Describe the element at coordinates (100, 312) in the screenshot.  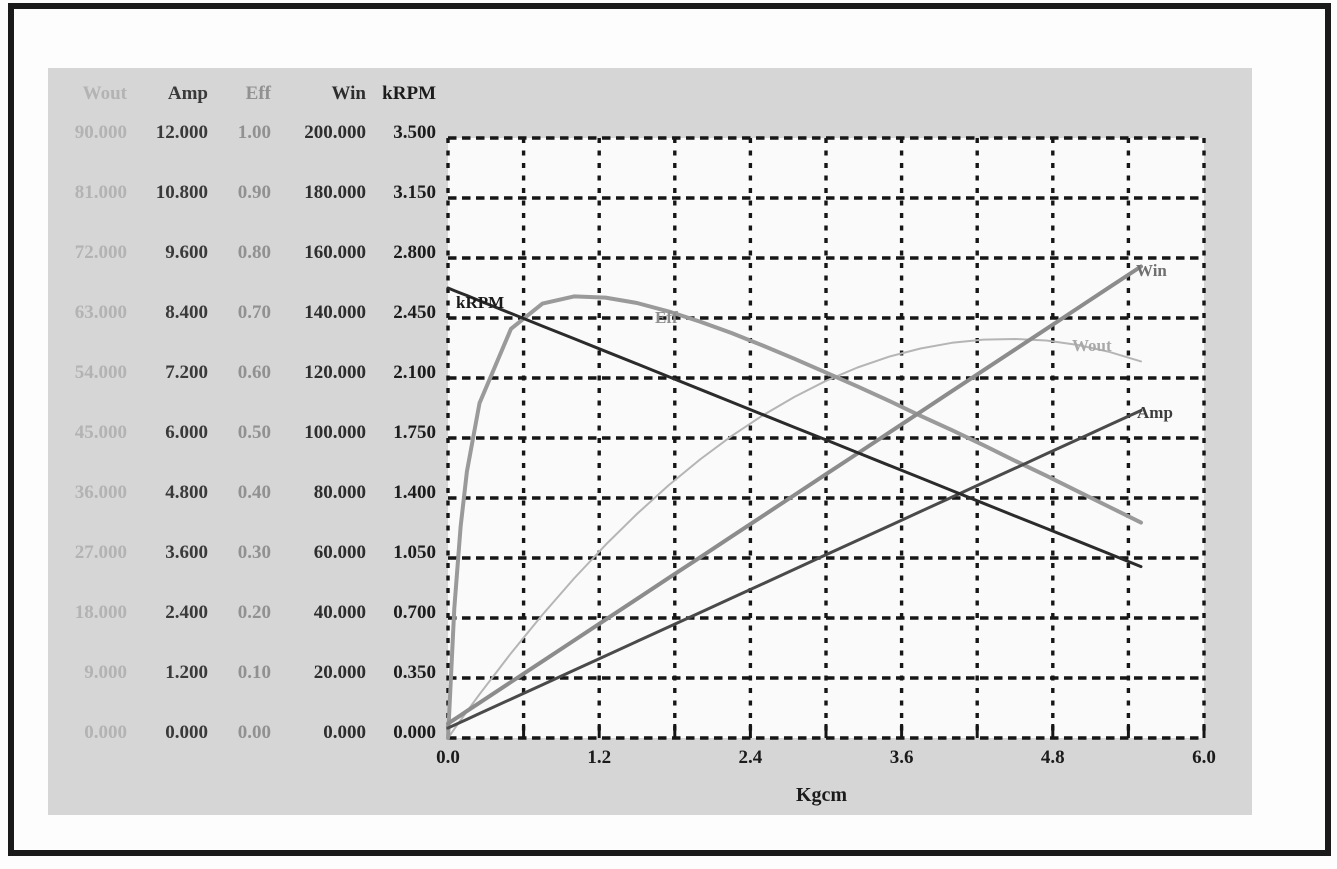
I see `scale-value: 63.000` at that location.